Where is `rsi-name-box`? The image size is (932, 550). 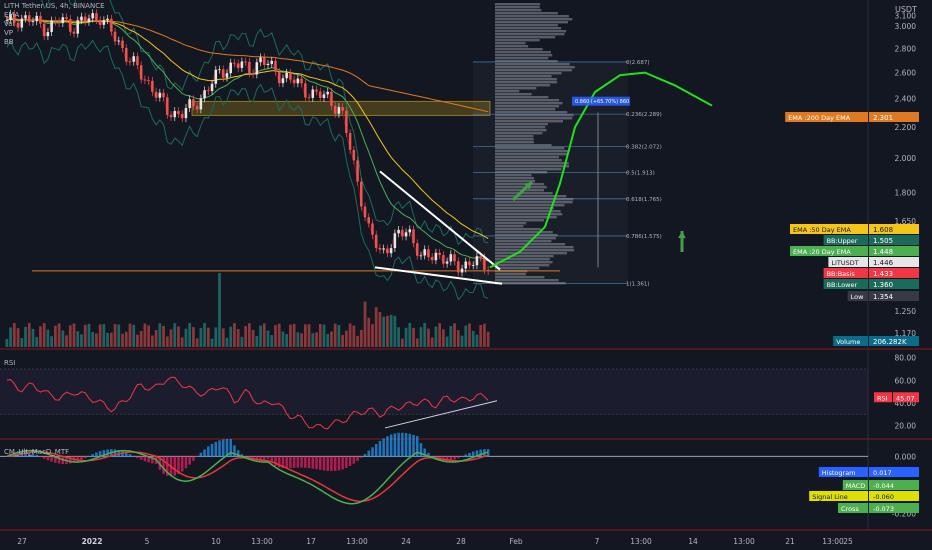
rsi-name-box is located at coordinates (883, 397).